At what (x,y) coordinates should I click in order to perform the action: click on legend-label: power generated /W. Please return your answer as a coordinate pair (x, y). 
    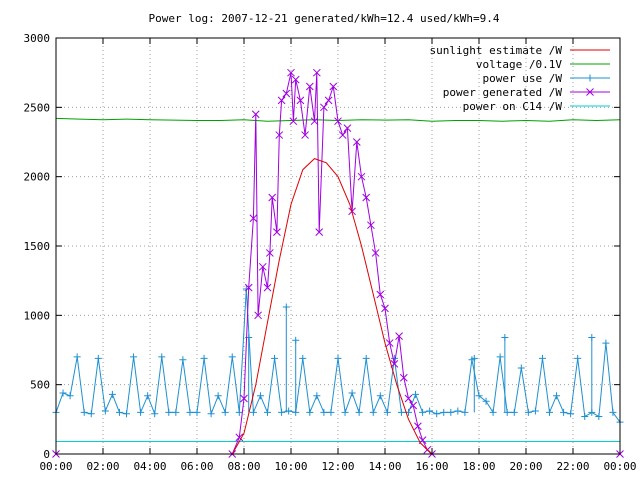
    Looking at the image, I should click on (503, 92).